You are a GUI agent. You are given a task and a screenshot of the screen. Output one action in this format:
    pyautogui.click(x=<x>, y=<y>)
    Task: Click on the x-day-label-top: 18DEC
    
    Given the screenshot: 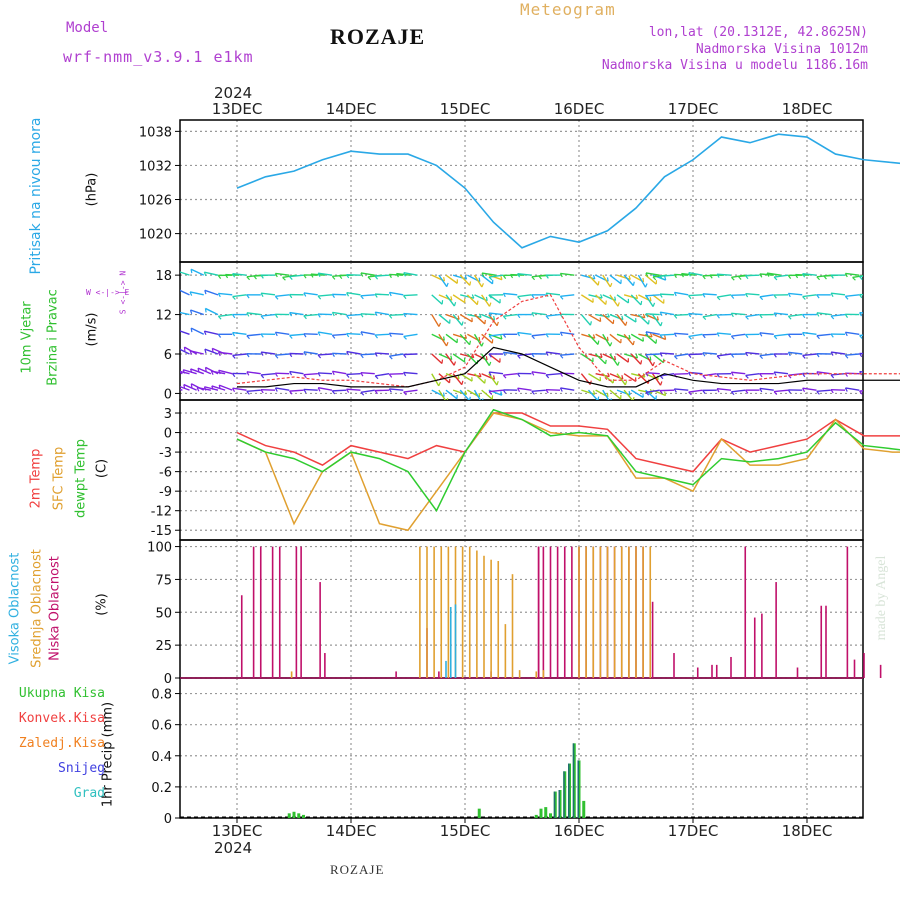 What is the action you would take?
    pyautogui.click(x=807, y=109)
    